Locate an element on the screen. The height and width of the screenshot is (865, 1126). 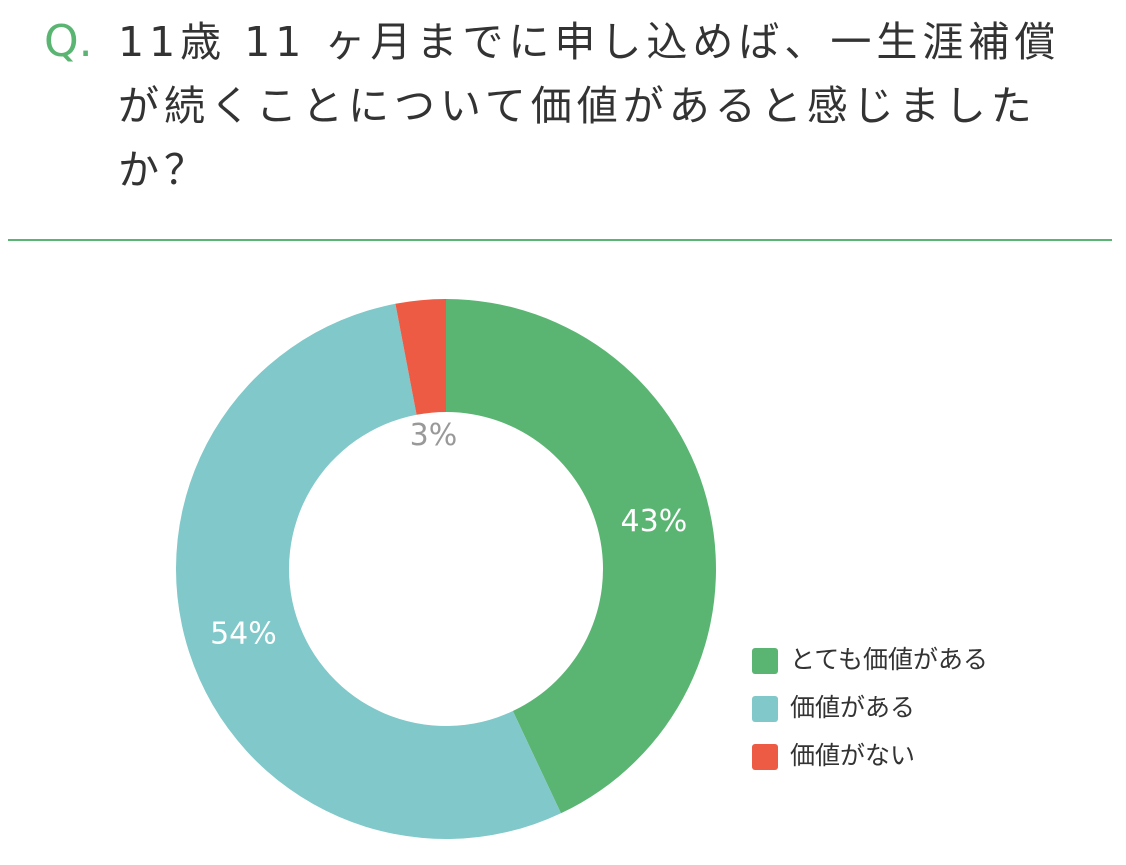
question-label: Q. is located at coordinates (68, 41).